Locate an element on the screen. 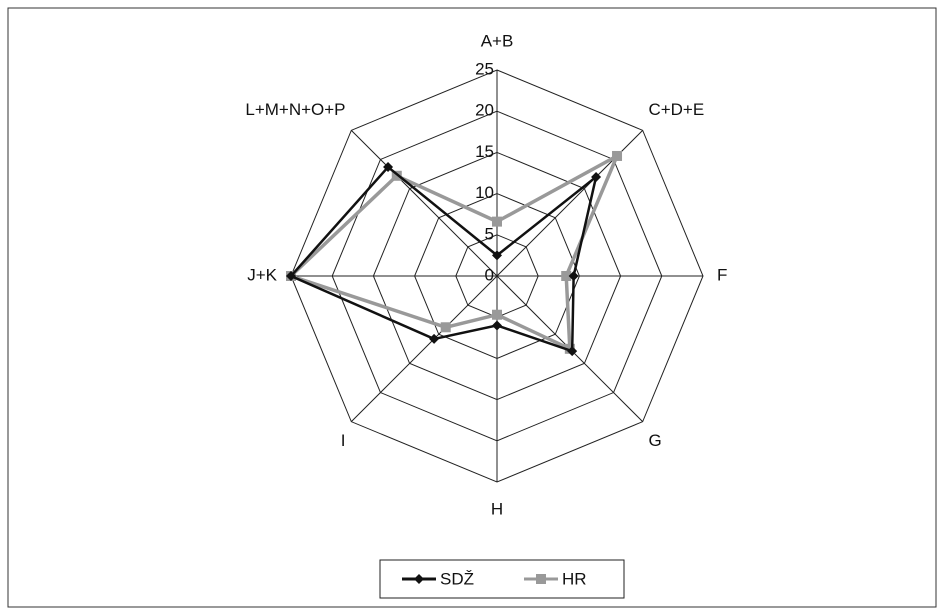 This screenshot has height=615, width=944. category-label: G is located at coordinates (654, 440).